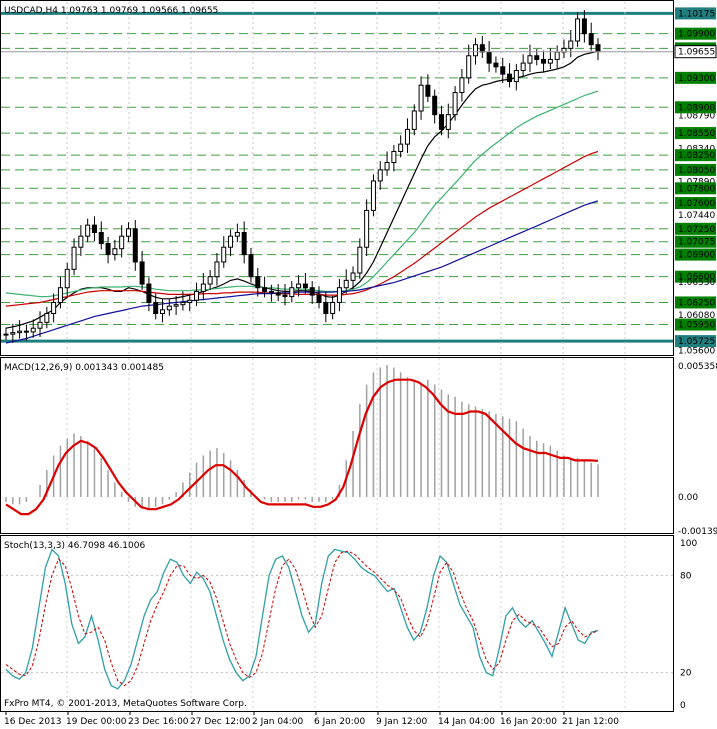 Image resolution: width=717 pixels, height=729 pixels. Describe the element at coordinates (528, 722) in the screenshot. I see `time-label: 16 Jan 20:00` at that location.